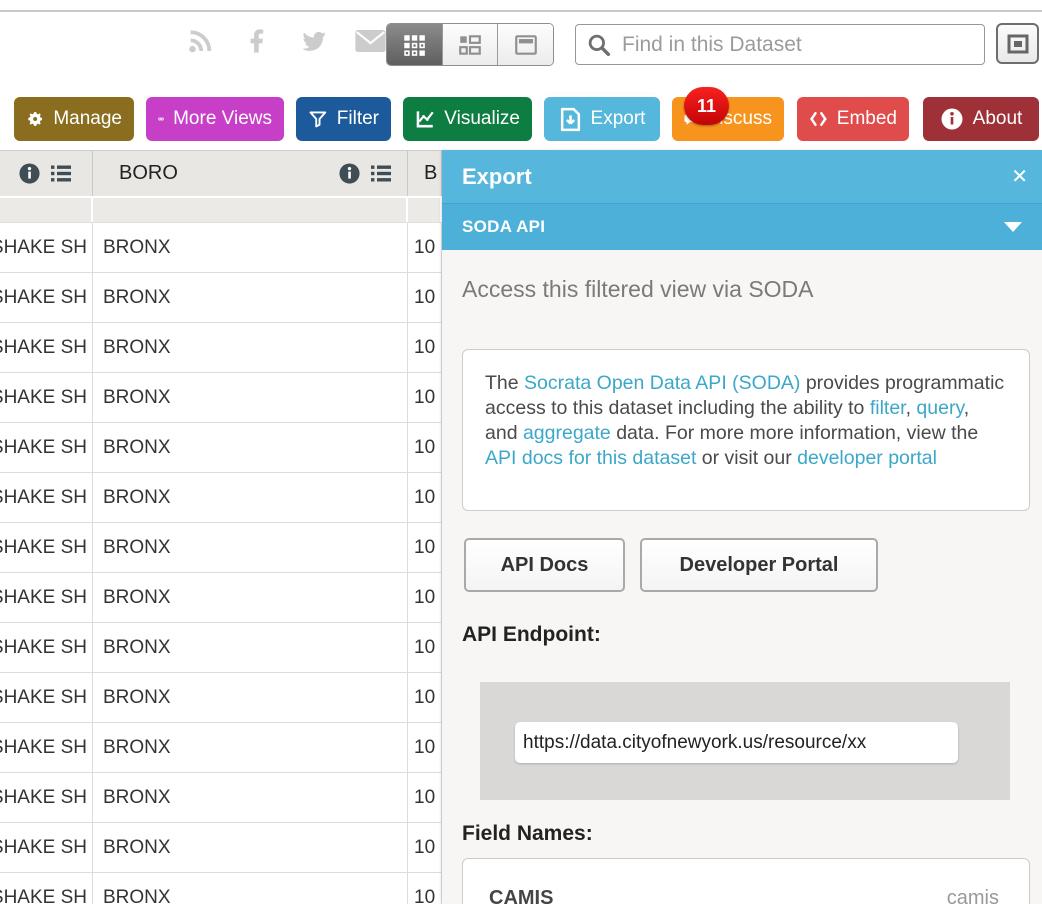 The width and height of the screenshot is (1042, 904). I want to click on card-view-button, so click(470, 44).